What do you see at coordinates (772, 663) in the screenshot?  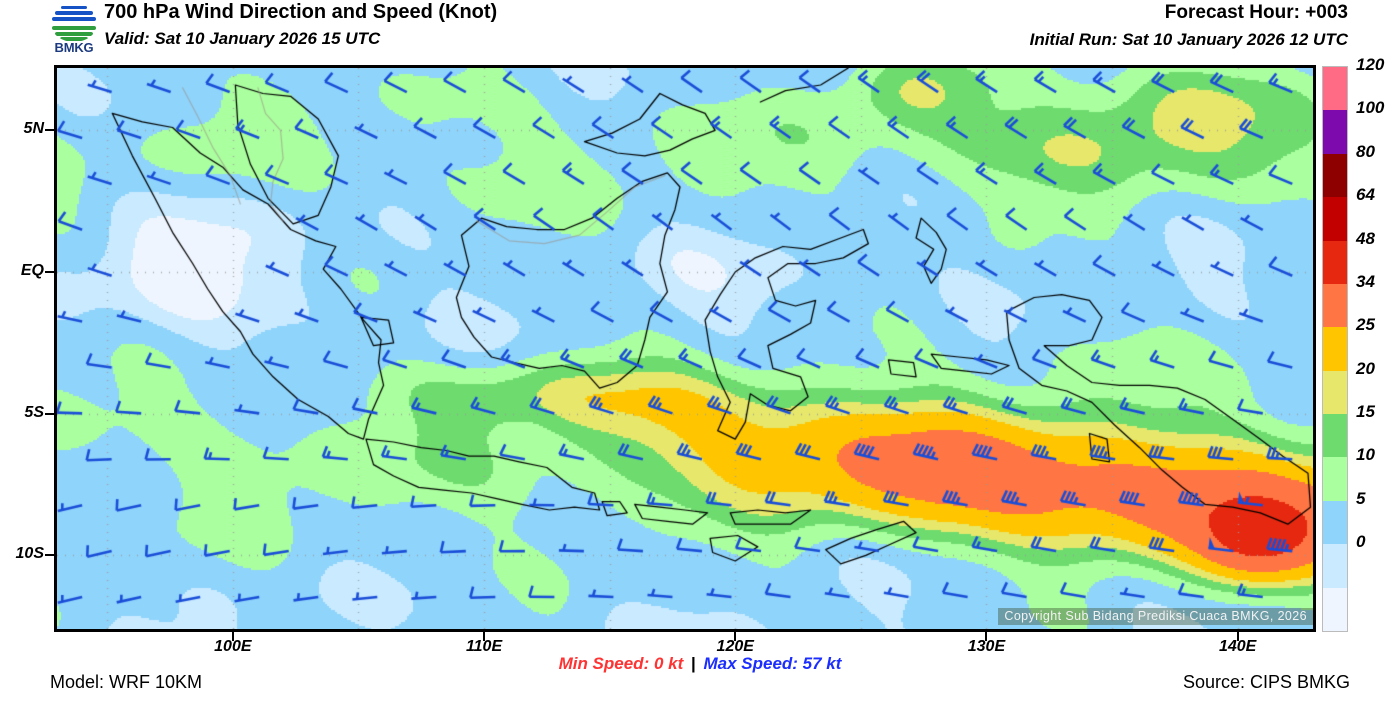 I see `max-speed-value: Max Speed: 57 kt` at bounding box center [772, 663].